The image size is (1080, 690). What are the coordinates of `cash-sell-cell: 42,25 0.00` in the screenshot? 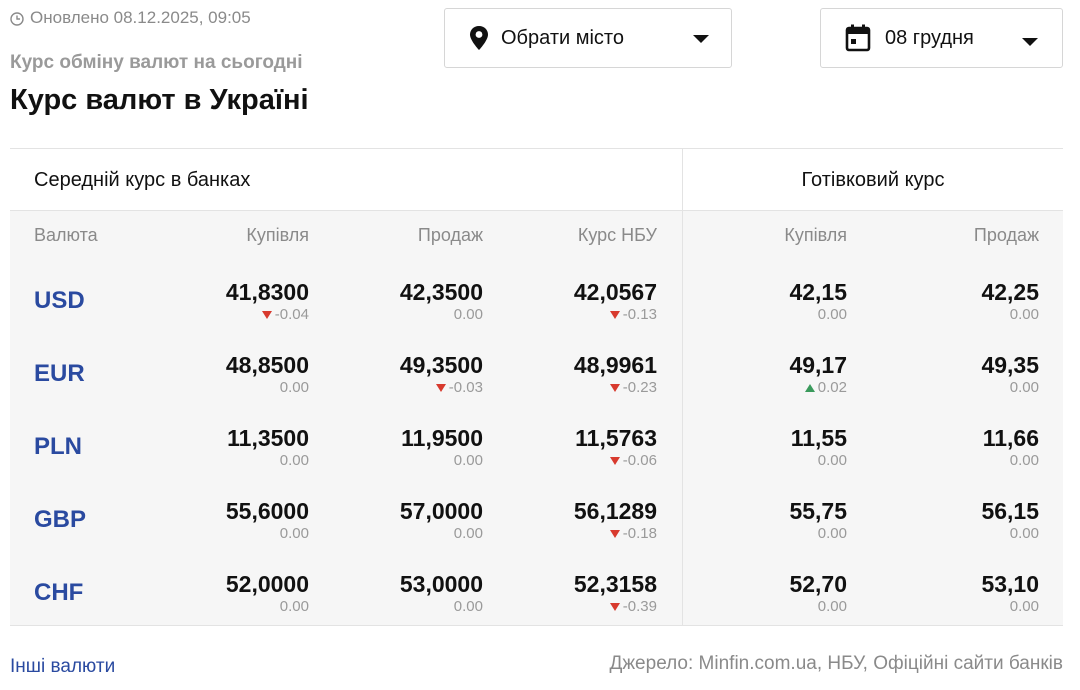 It's located at (1010, 302).